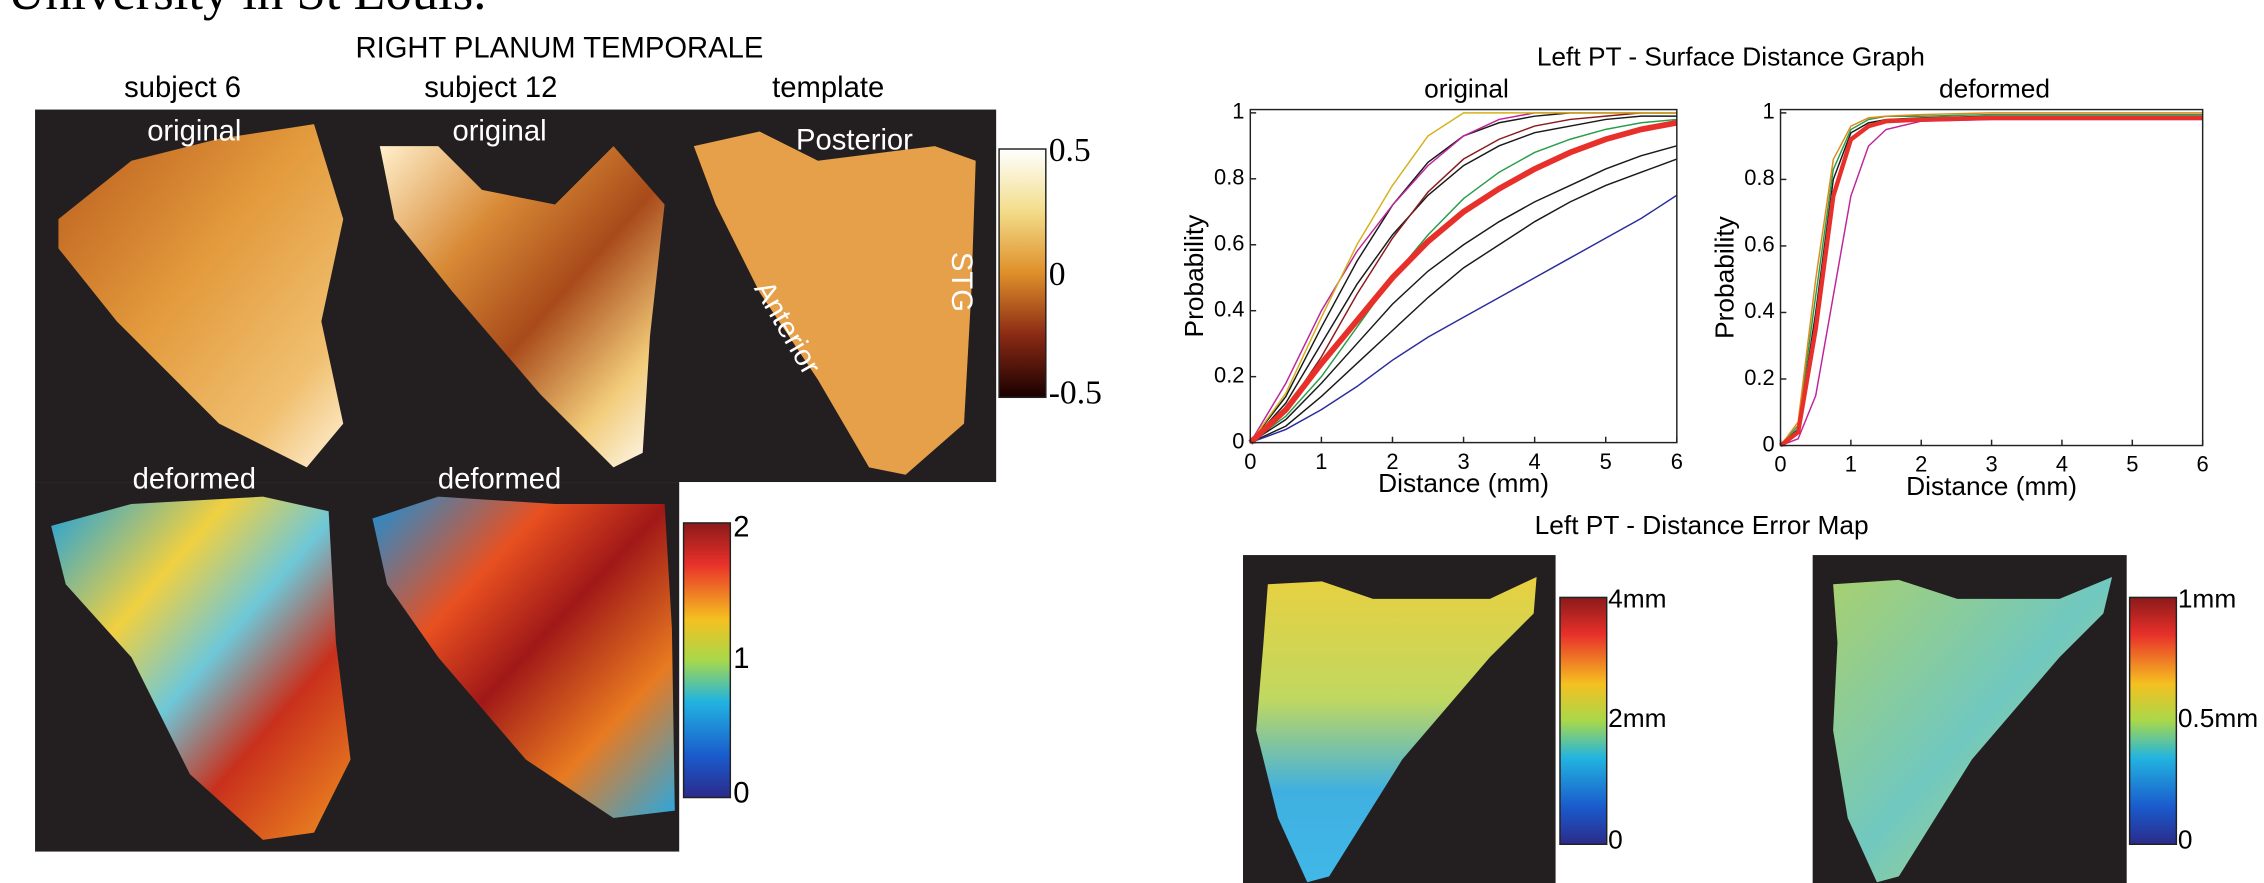 The image size is (2264, 883). What do you see at coordinates (1637, 718) in the screenshot?
I see `colorbar-label: 2mm` at bounding box center [1637, 718].